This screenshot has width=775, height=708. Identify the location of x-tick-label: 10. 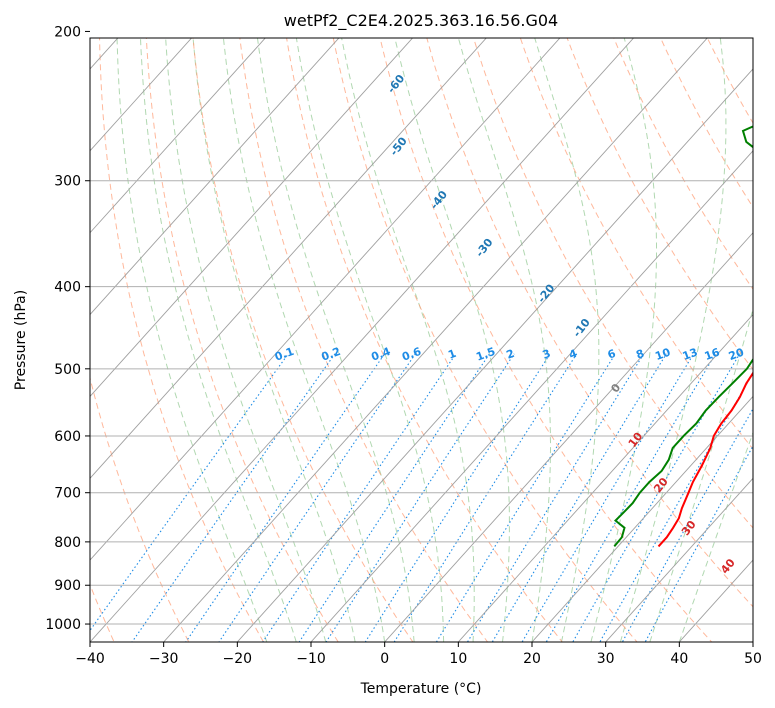
(458, 659).